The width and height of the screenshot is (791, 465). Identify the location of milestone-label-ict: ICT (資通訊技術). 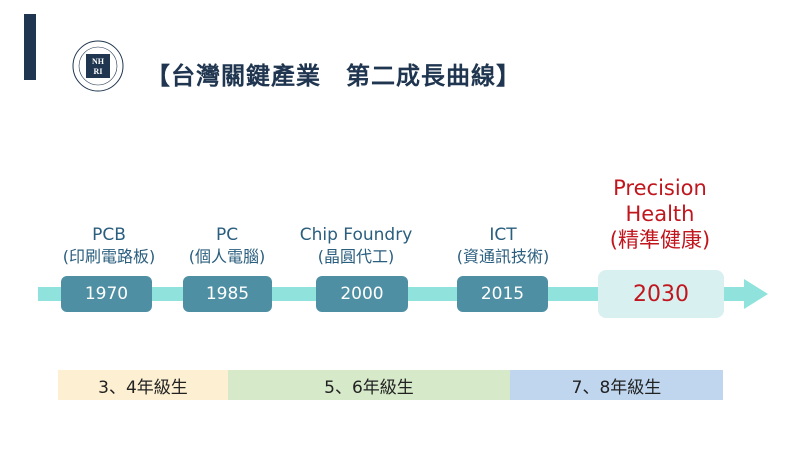
(503, 245).